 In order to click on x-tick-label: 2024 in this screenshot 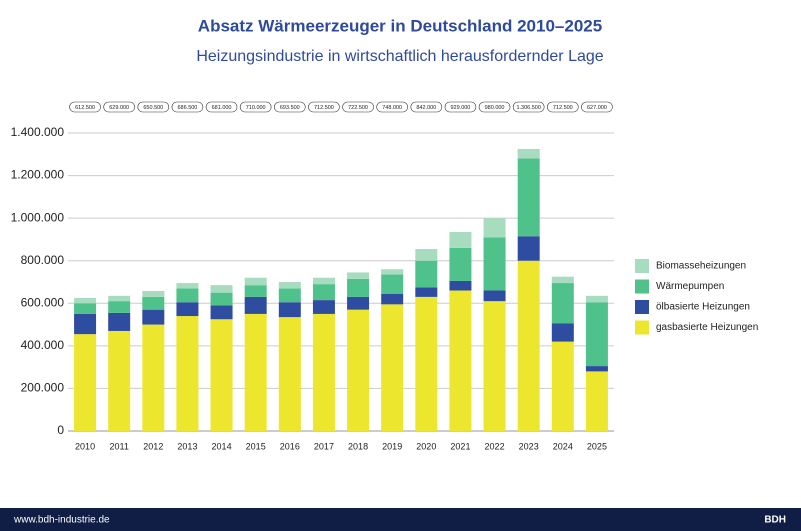, I will do `click(563, 446)`.